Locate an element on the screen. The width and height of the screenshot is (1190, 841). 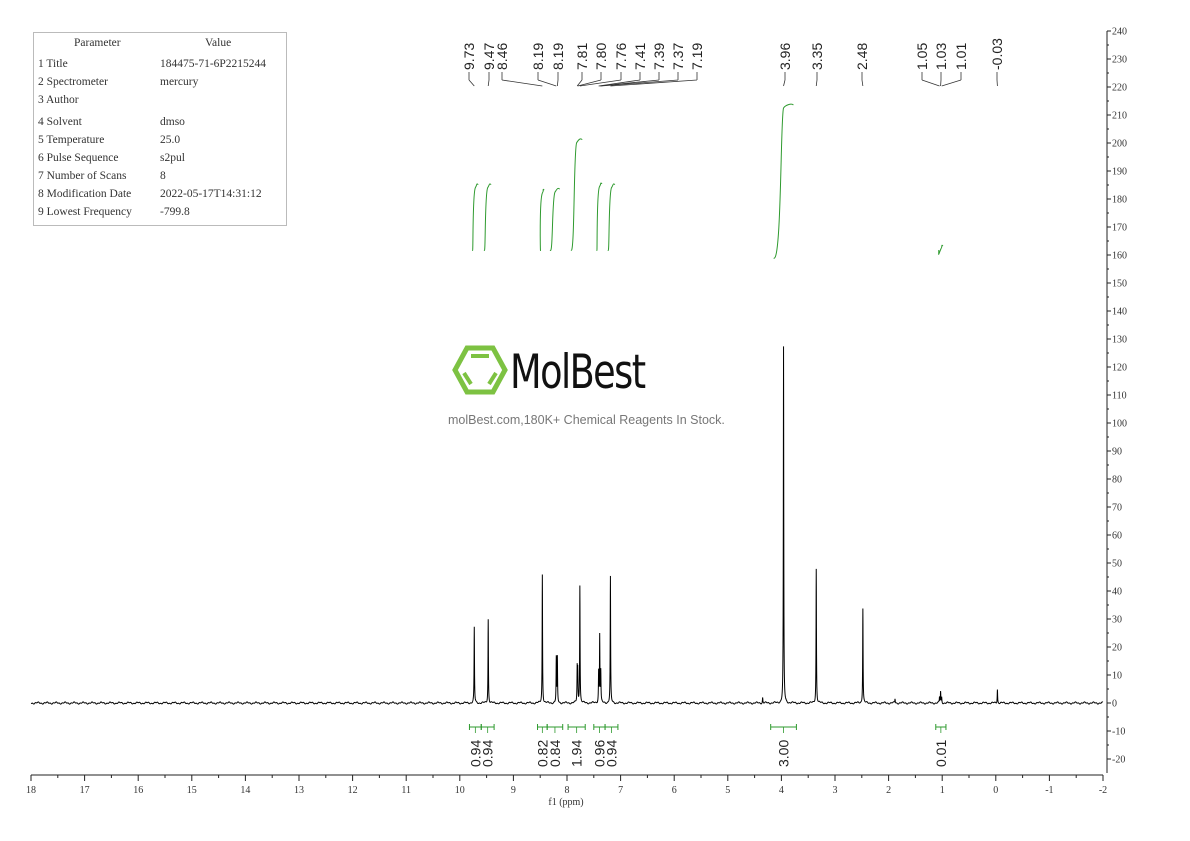
parameter-label: 1 Title is located at coordinates (53, 64).